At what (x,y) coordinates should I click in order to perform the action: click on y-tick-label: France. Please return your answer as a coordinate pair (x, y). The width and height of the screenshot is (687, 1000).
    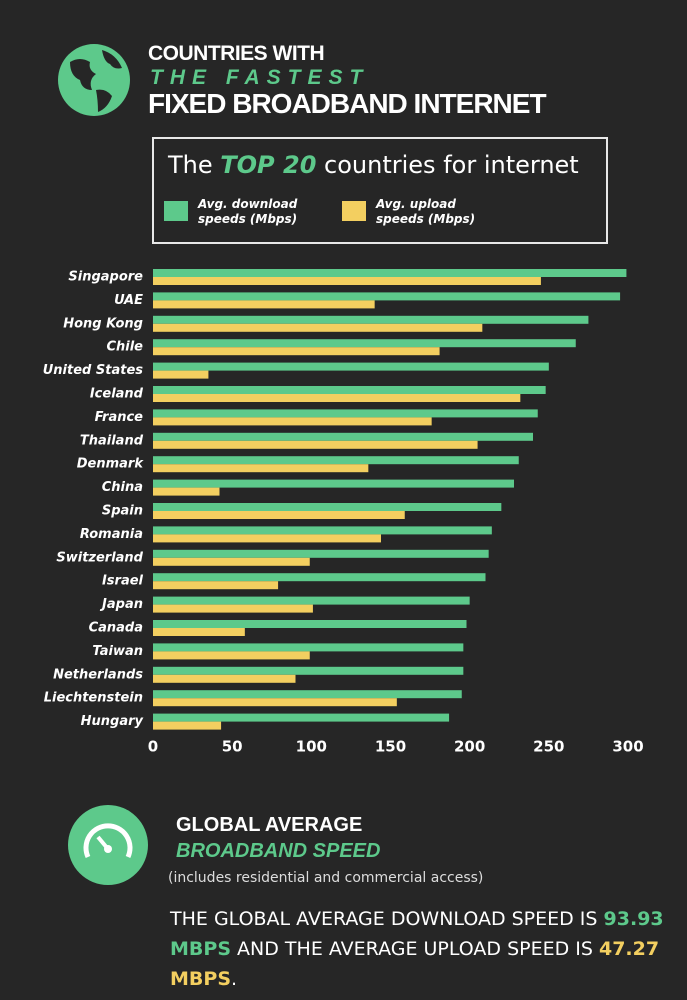
    Looking at the image, I should click on (119, 417).